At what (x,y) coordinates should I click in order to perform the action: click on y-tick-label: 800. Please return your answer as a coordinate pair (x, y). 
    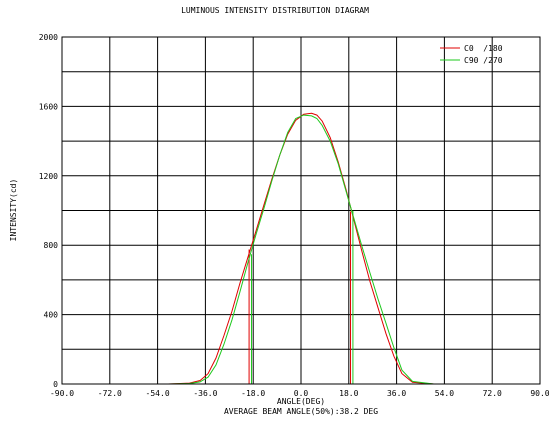
    Looking at the image, I should click on (51, 245).